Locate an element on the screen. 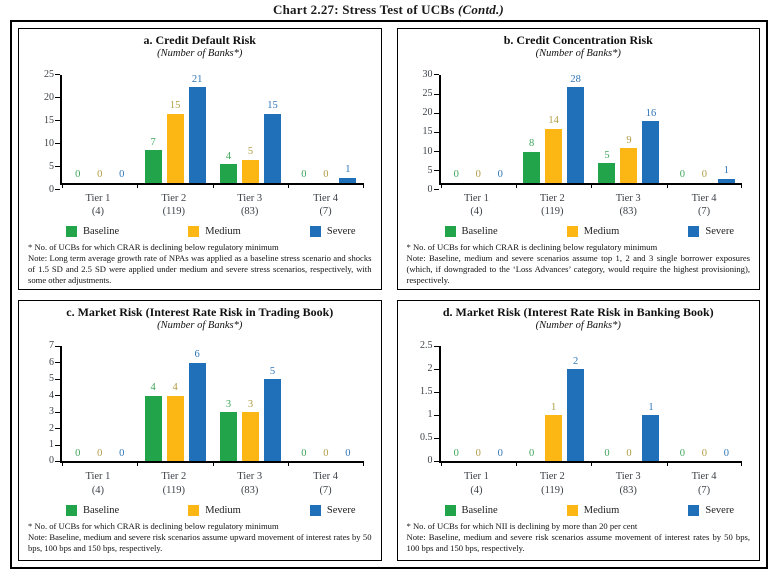  bar-wrap: 16 is located at coordinates (651, 129).